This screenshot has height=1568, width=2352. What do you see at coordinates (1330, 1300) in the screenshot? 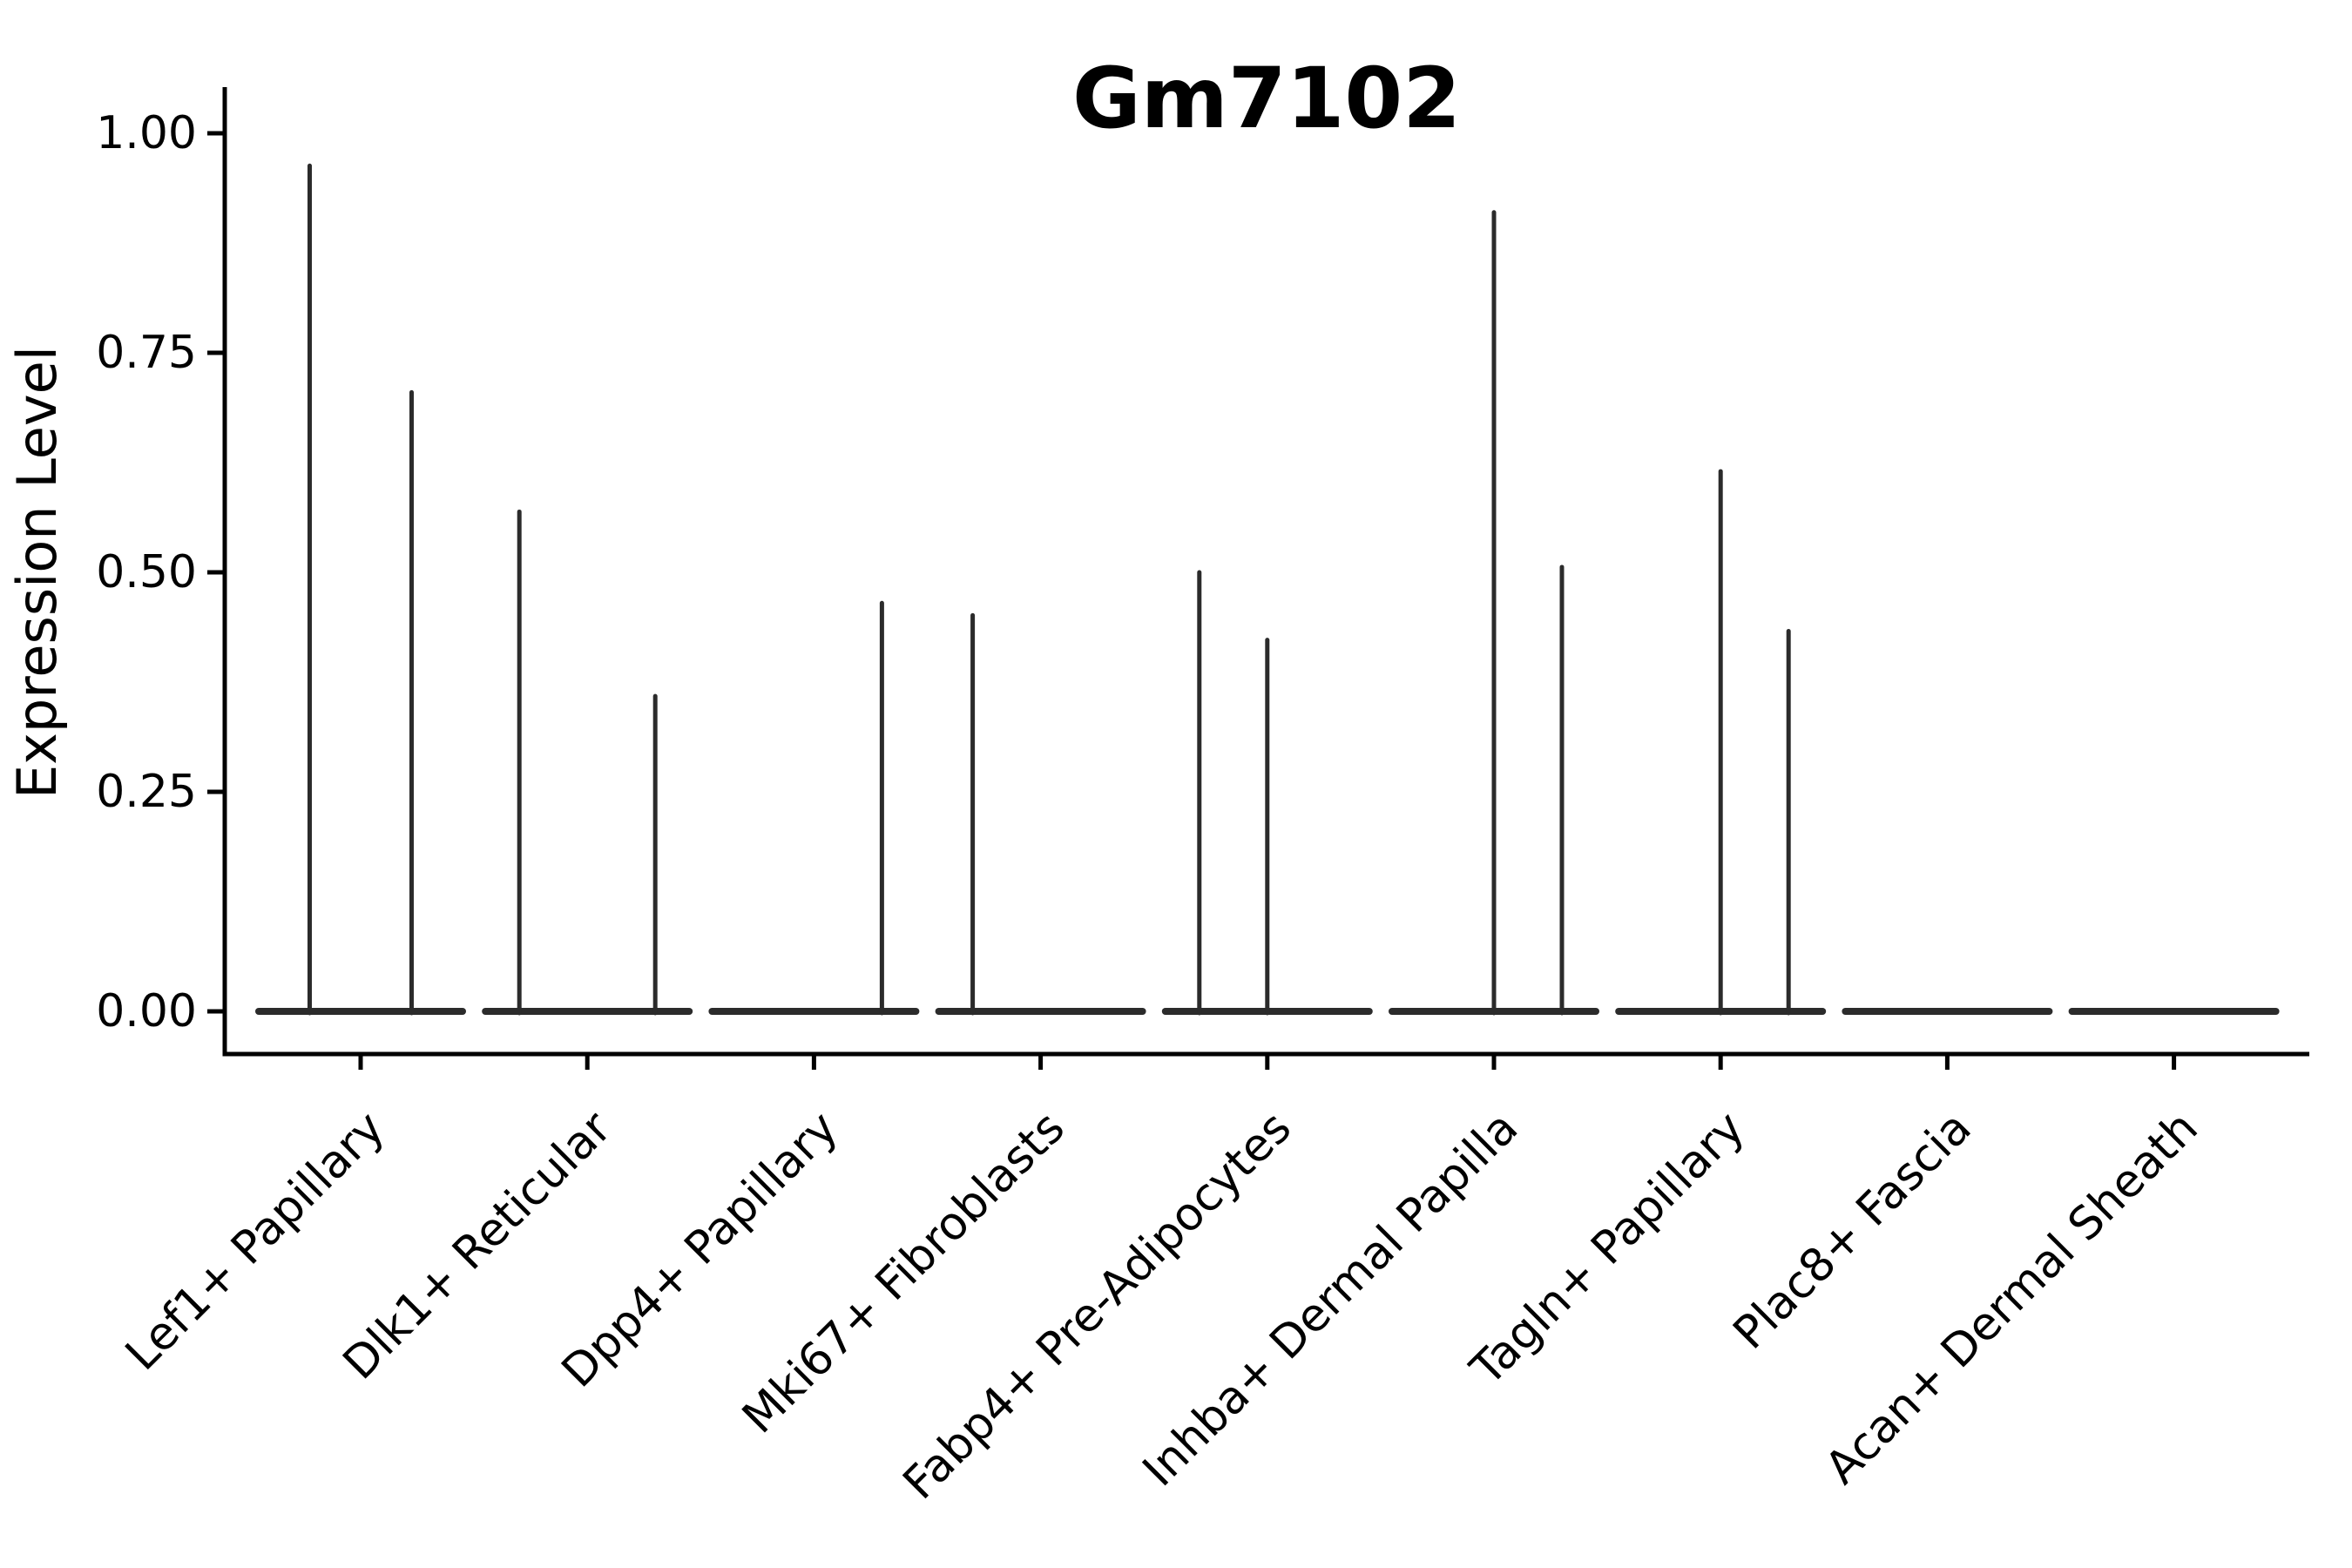
I see `x-tick-label: Inhba+ Dermal Papilla` at bounding box center [1330, 1300].